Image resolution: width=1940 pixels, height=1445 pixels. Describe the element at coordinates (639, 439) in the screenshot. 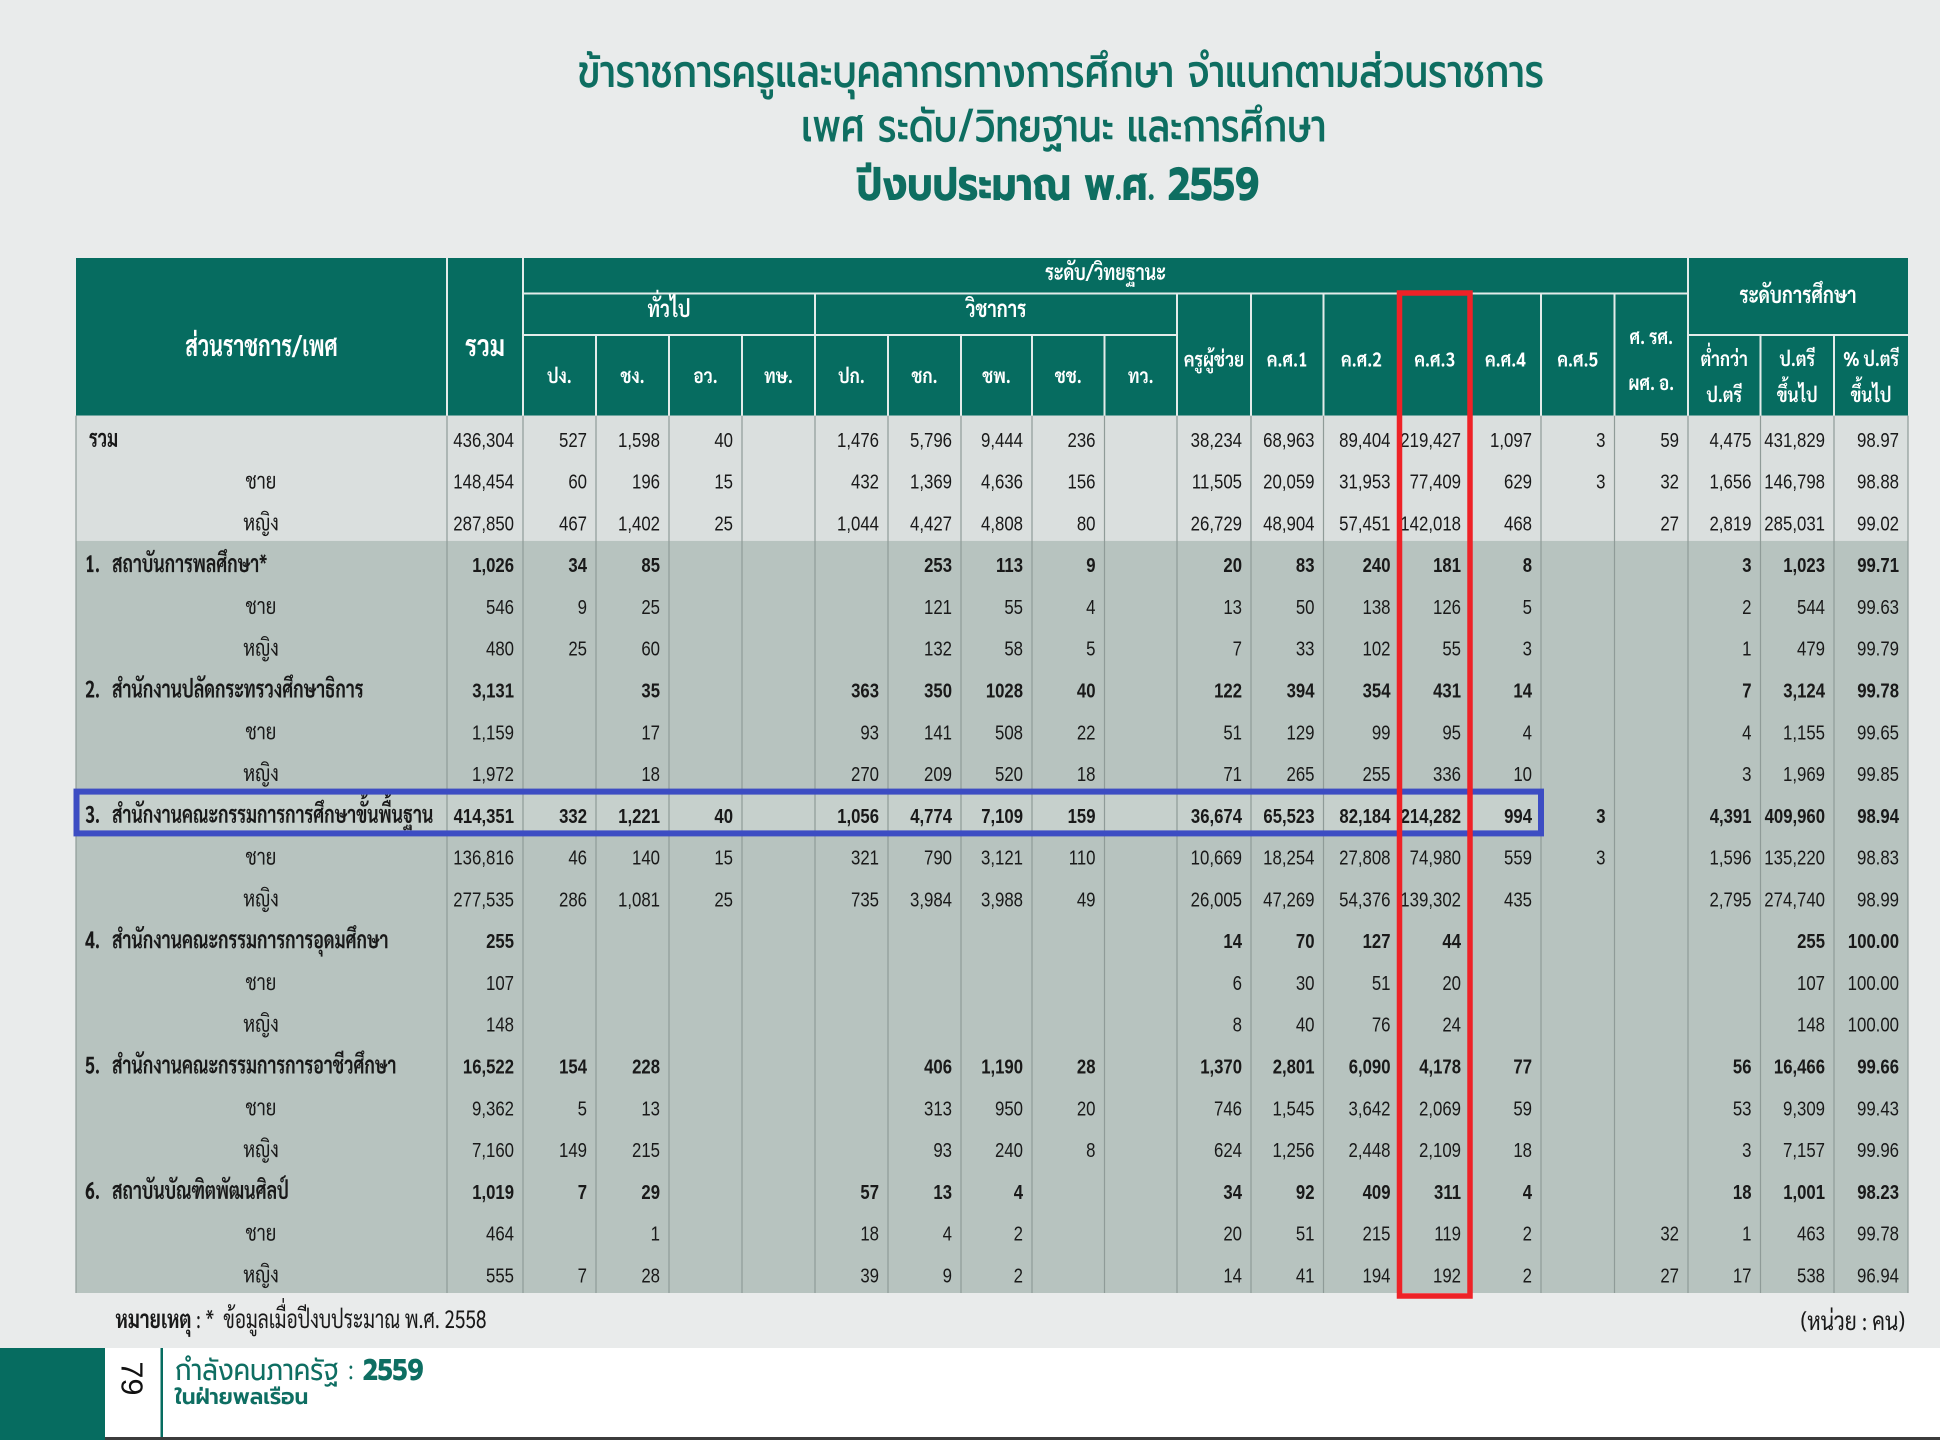

I see `svg-text: 1,598` at that location.